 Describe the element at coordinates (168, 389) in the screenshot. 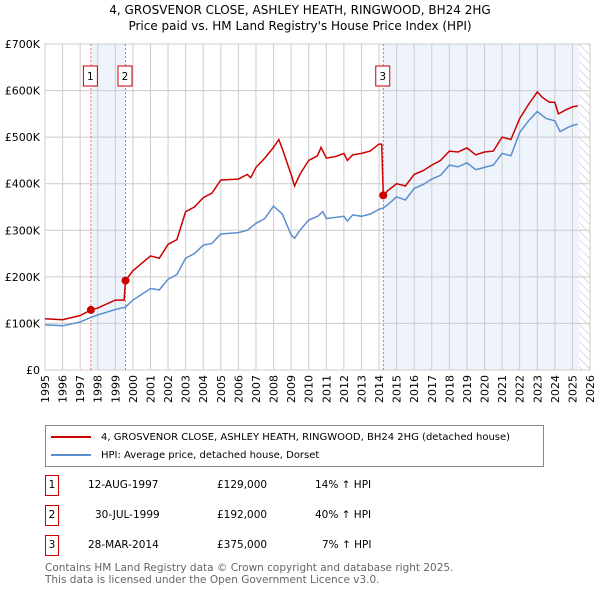

I see `x-tick-label: 2002` at that location.